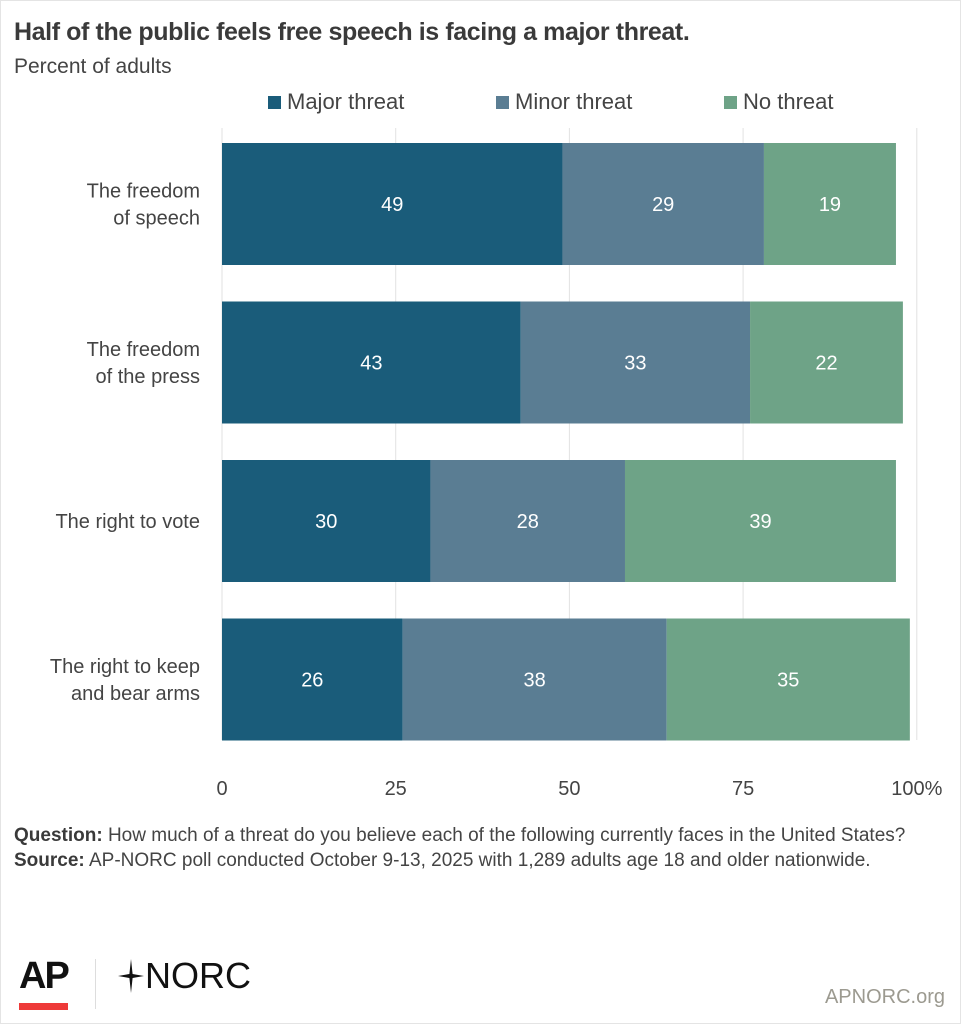 The width and height of the screenshot is (961, 1024). What do you see at coordinates (147, 377) in the screenshot?
I see `category-label: of the press` at bounding box center [147, 377].